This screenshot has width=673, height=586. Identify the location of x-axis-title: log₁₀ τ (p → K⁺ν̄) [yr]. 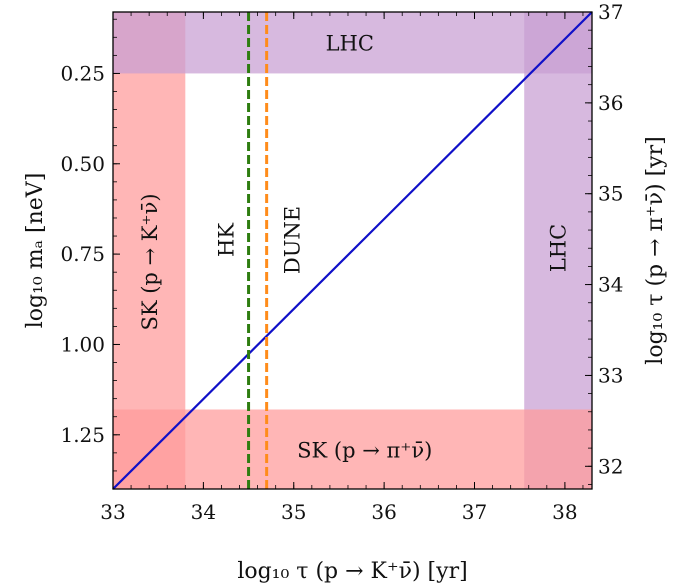
(352, 571).